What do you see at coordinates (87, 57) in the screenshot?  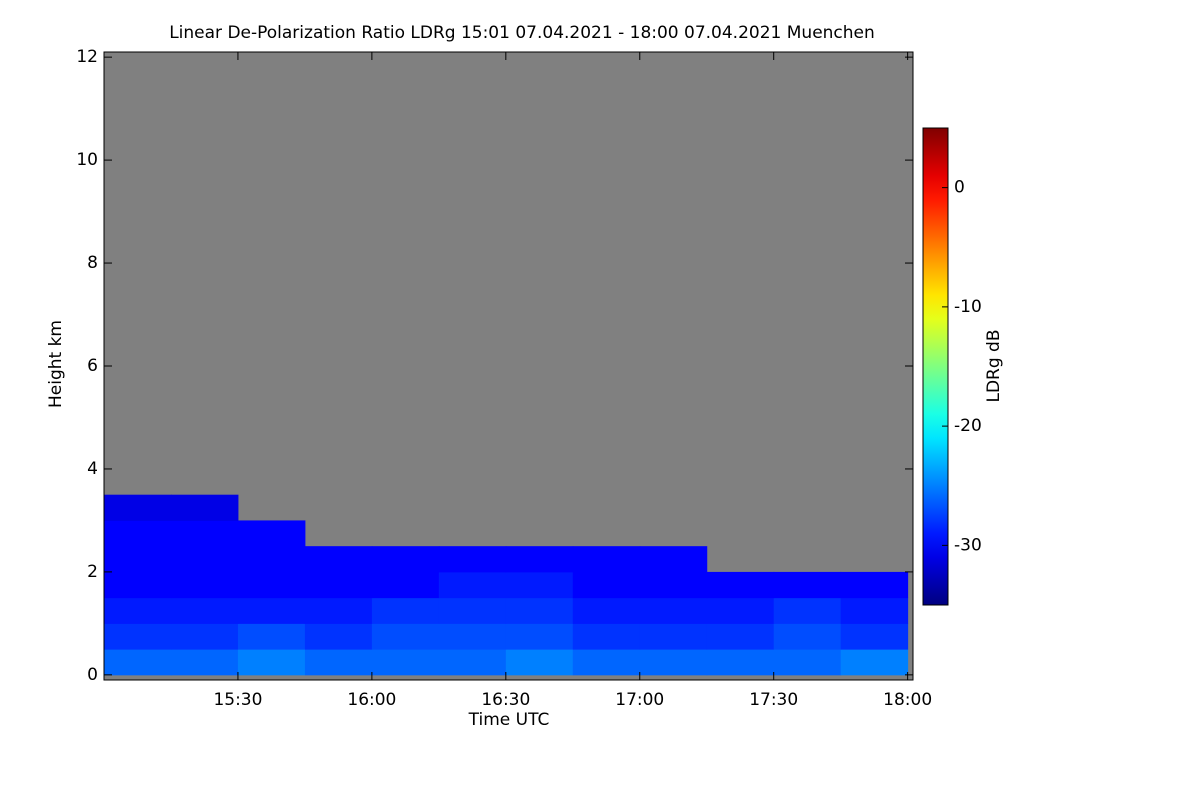 I see `y-tick-label: 12` at bounding box center [87, 57].